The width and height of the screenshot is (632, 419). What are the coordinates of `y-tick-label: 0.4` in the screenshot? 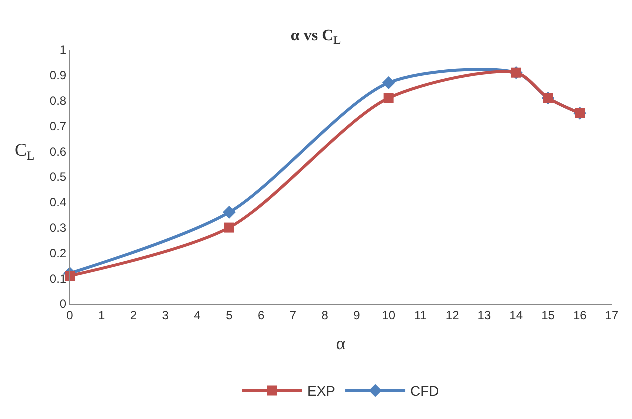 It's located at (58, 203).